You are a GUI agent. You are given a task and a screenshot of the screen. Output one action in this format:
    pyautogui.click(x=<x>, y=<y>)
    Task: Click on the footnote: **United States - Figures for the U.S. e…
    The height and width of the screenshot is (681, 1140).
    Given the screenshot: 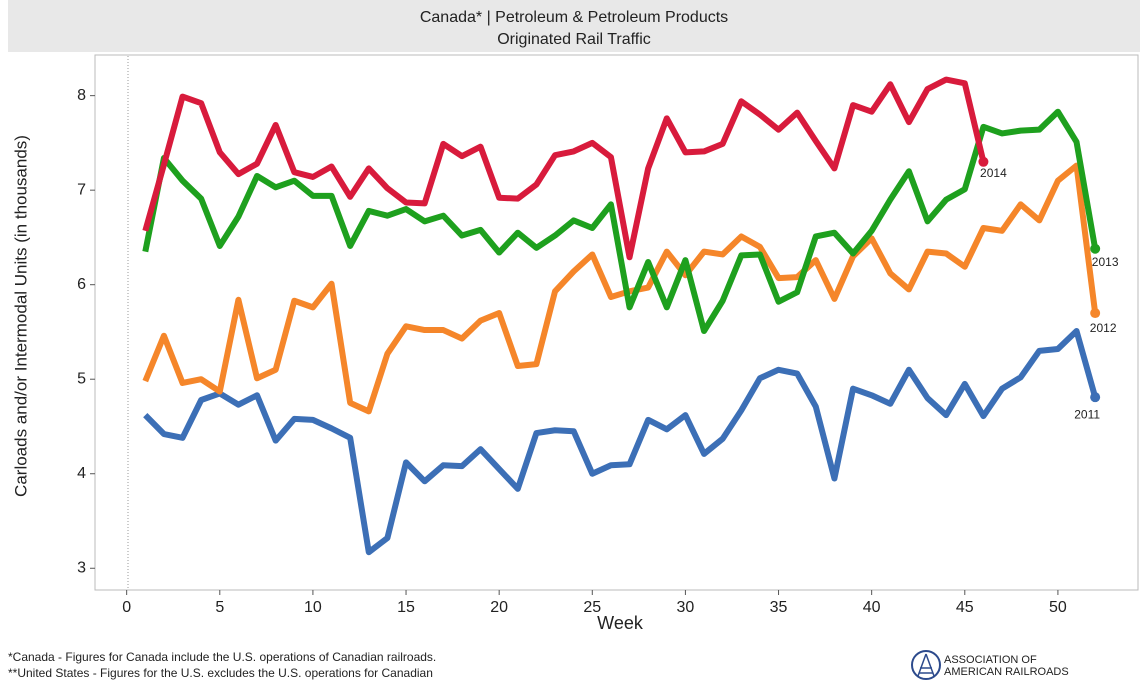 What is the action you would take?
    pyautogui.click(x=220, y=673)
    